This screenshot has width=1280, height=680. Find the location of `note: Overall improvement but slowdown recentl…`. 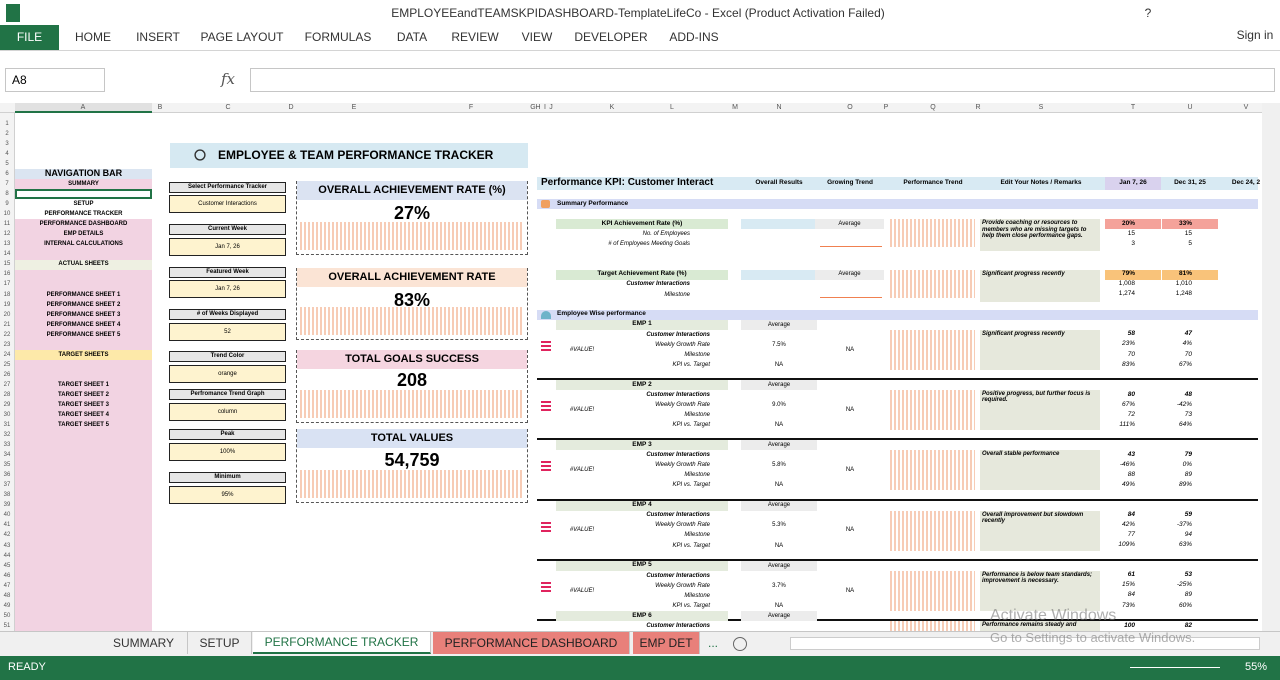

note: Overall improvement but slowdown recentl… is located at coordinates (1040, 530).